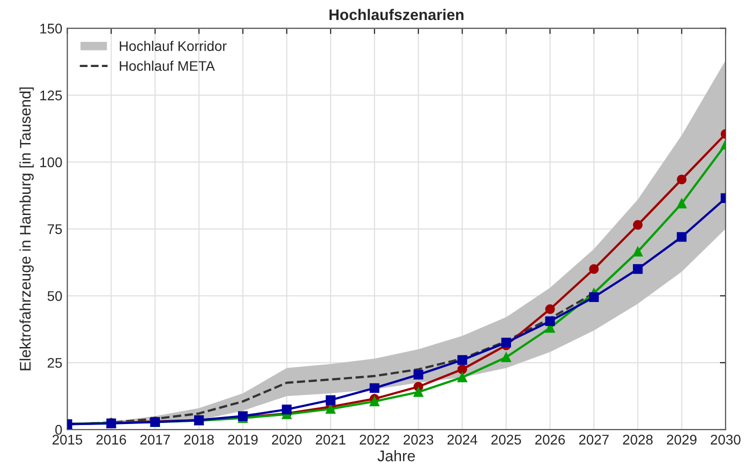 The width and height of the screenshot is (748, 472). What do you see at coordinates (397, 14) in the screenshot?
I see `chart-title: Hochlaufszenarien` at bounding box center [397, 14].